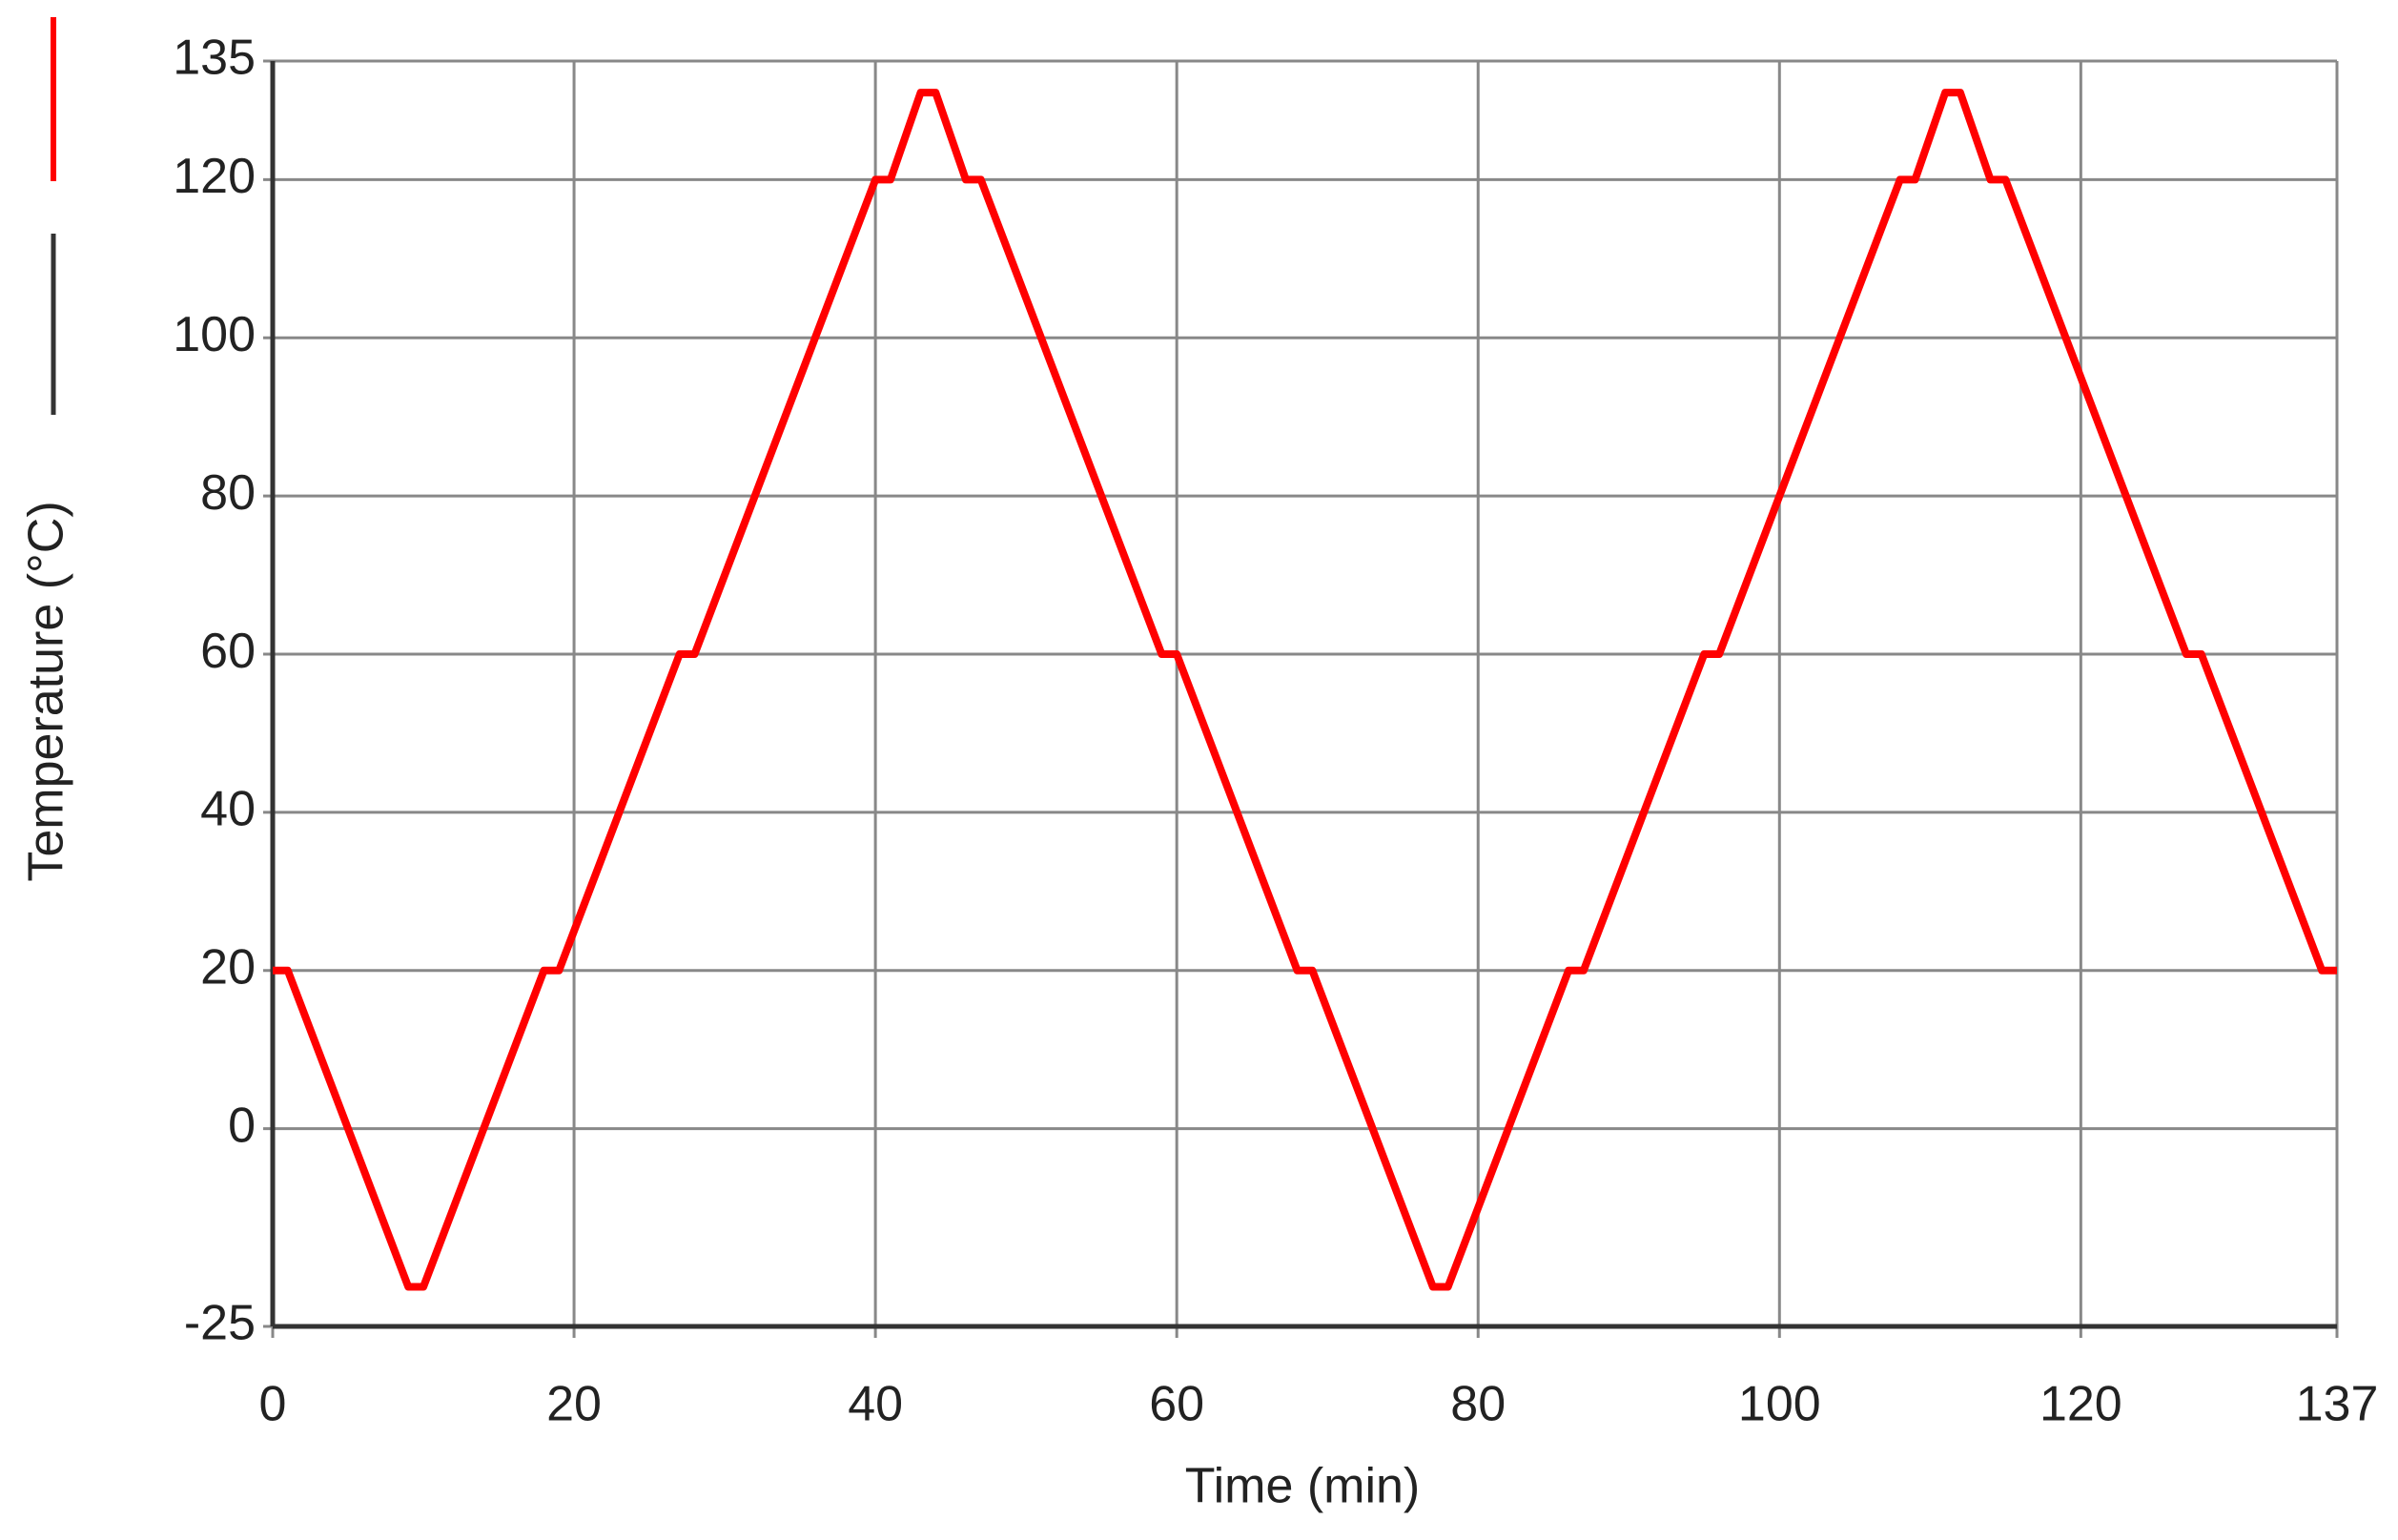 The image size is (2398, 1540). I want to click on x-tick-label: 60, so click(1177, 1404).